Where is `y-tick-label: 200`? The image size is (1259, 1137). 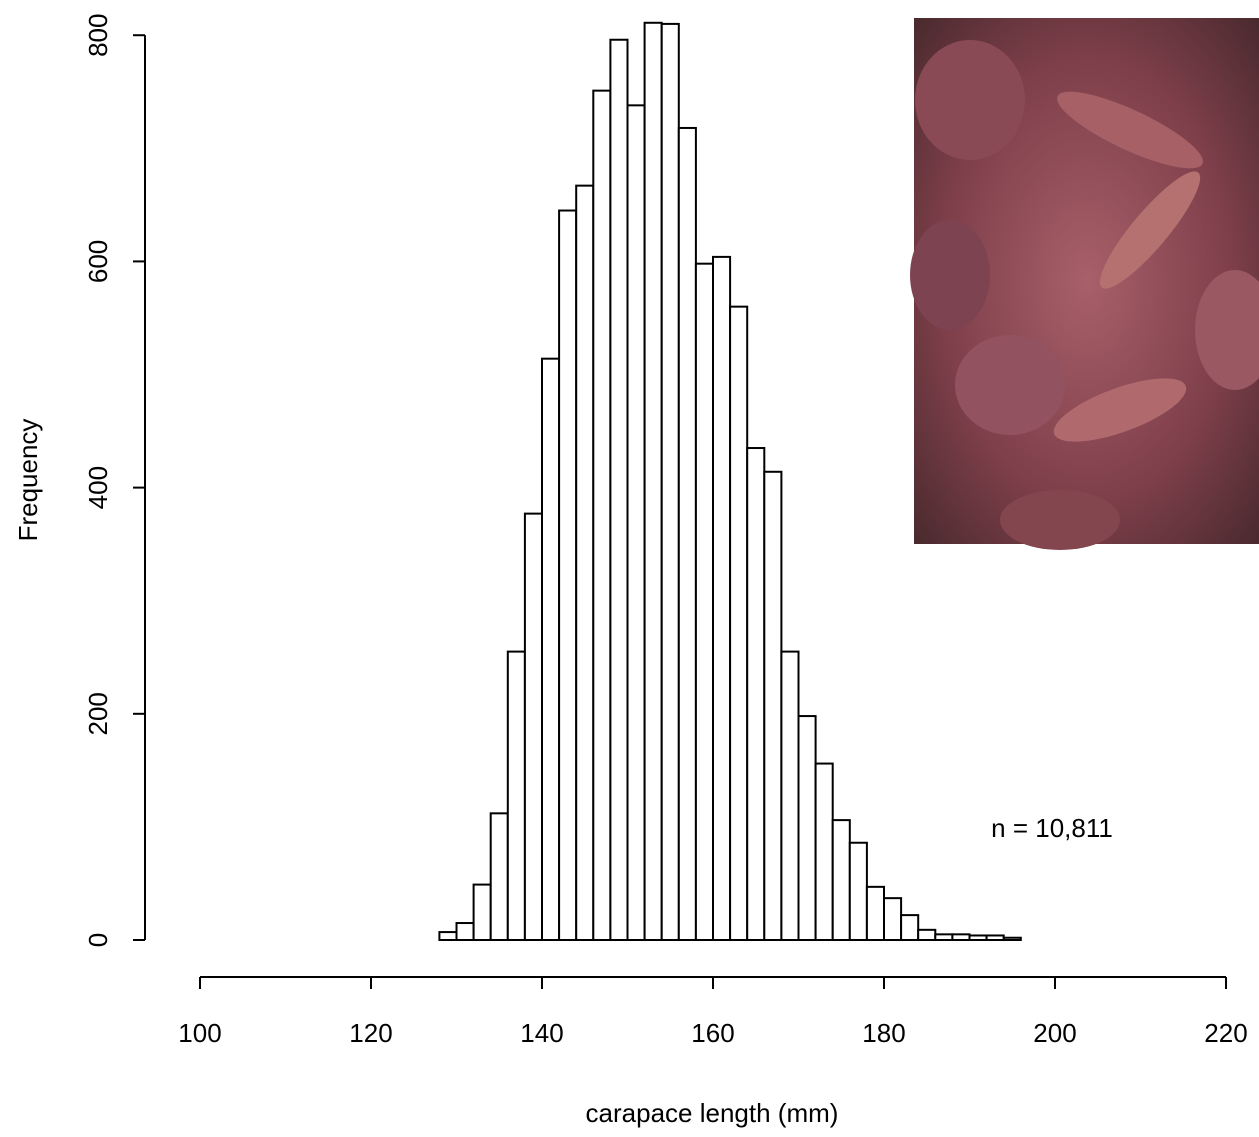
y-tick-label: 200 is located at coordinates (98, 713).